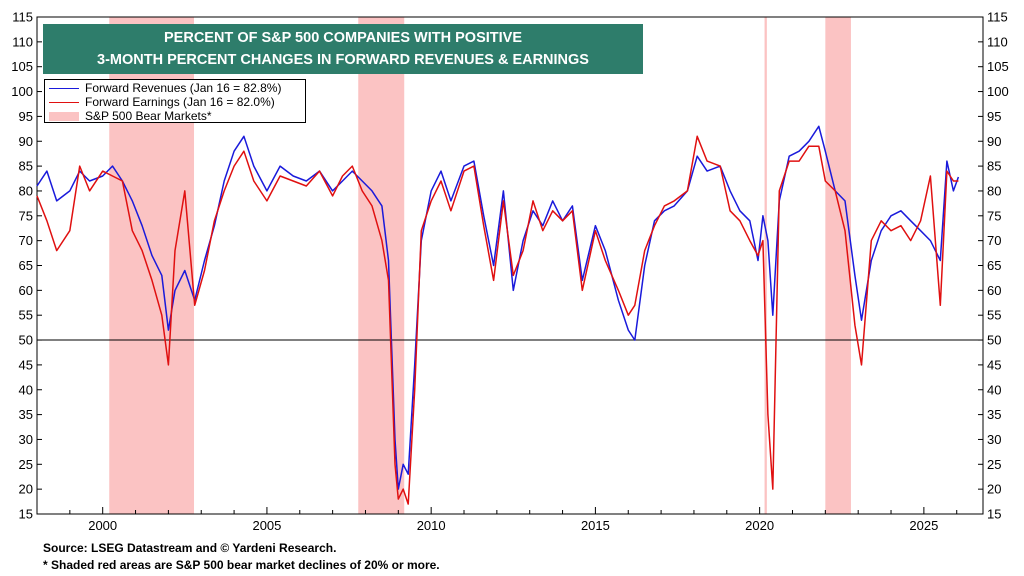 Image resolution: width=1024 pixels, height=576 pixels. I want to click on legend-item-earnings: Forward Earnings (Jan 16 = 82.0%), so click(162, 102).